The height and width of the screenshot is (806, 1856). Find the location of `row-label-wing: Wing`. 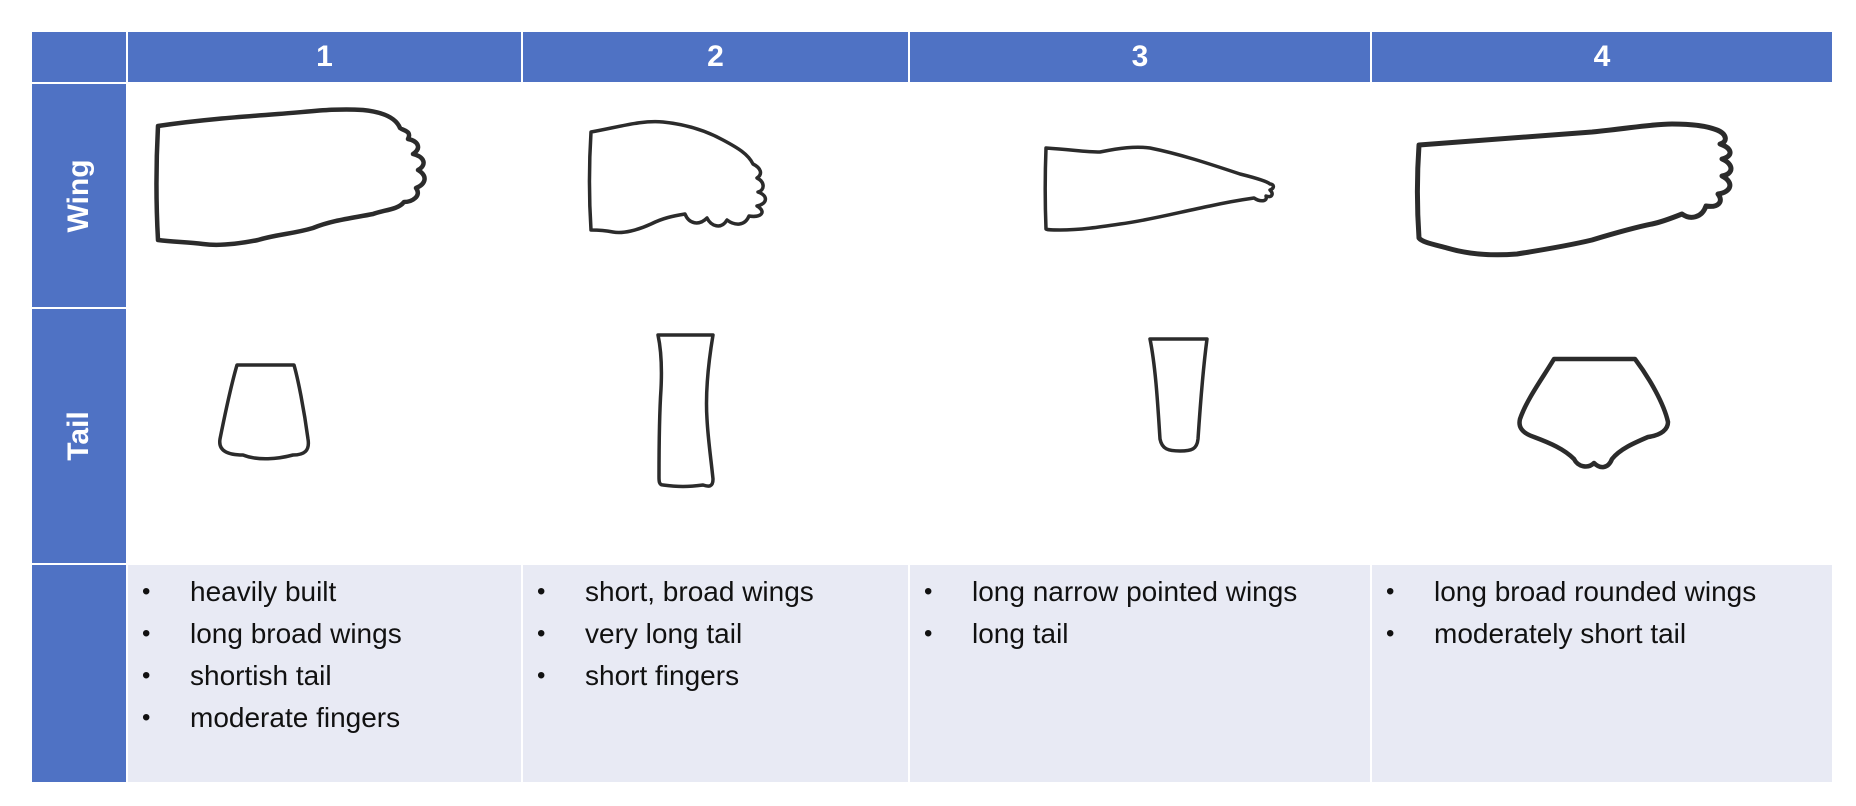

row-label-wing: Wing is located at coordinates (78, 195).